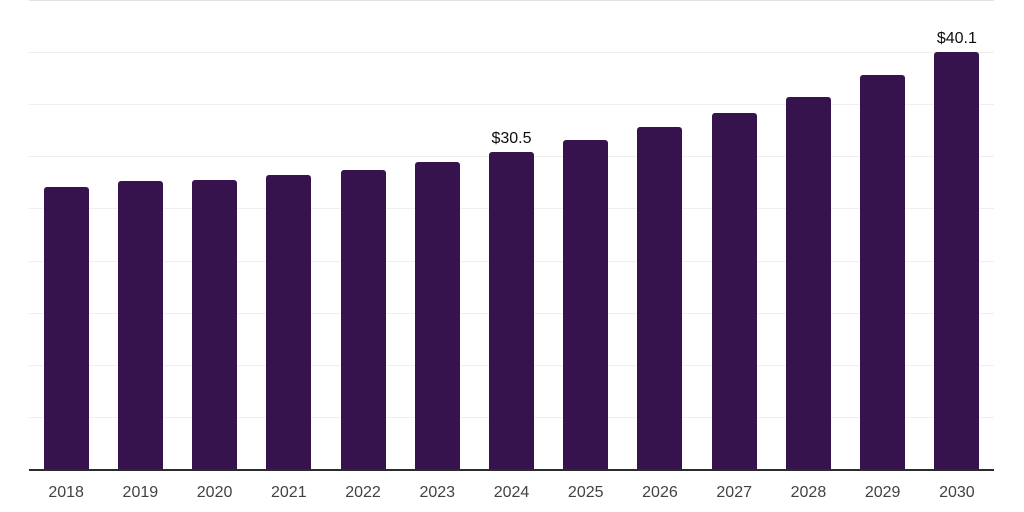 Image resolution: width=1024 pixels, height=512 pixels. Describe the element at coordinates (511, 311) in the screenshot. I see `bar-2024` at that location.